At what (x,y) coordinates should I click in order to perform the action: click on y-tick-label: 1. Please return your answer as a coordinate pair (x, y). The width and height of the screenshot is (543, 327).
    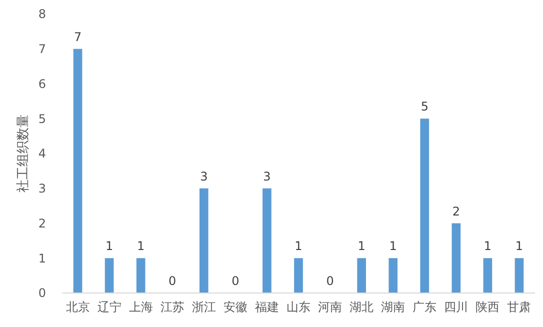
    Looking at the image, I should click on (42, 258).